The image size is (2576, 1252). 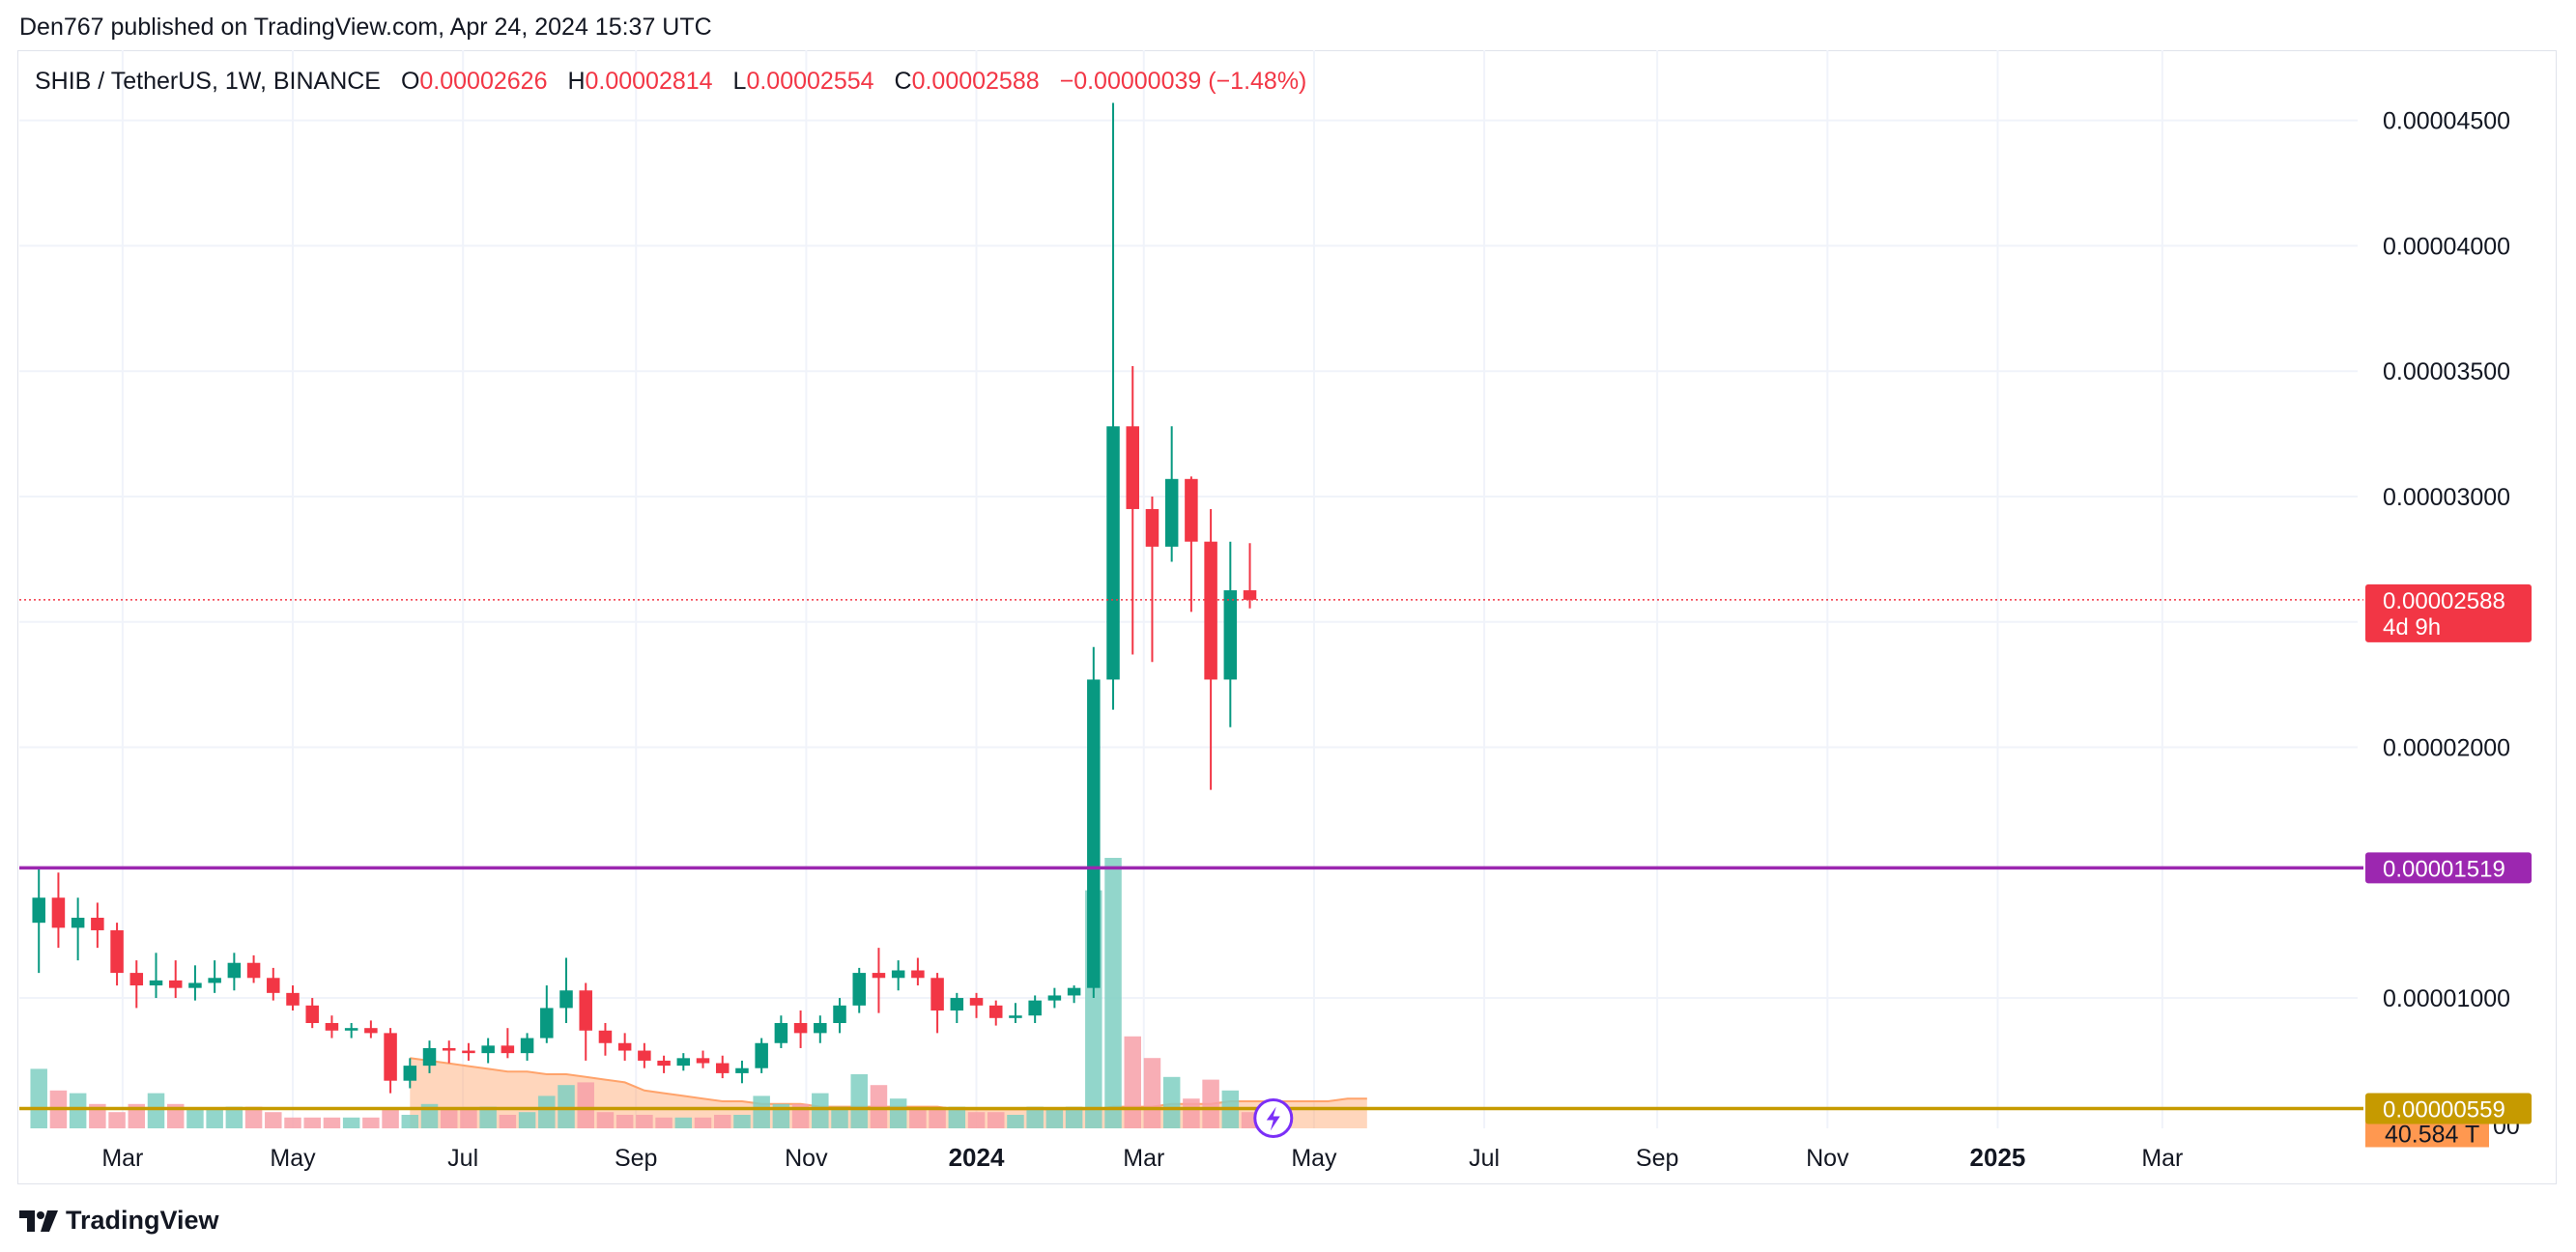 I want to click on tradingview-logo: TradingView, so click(x=119, y=1221).